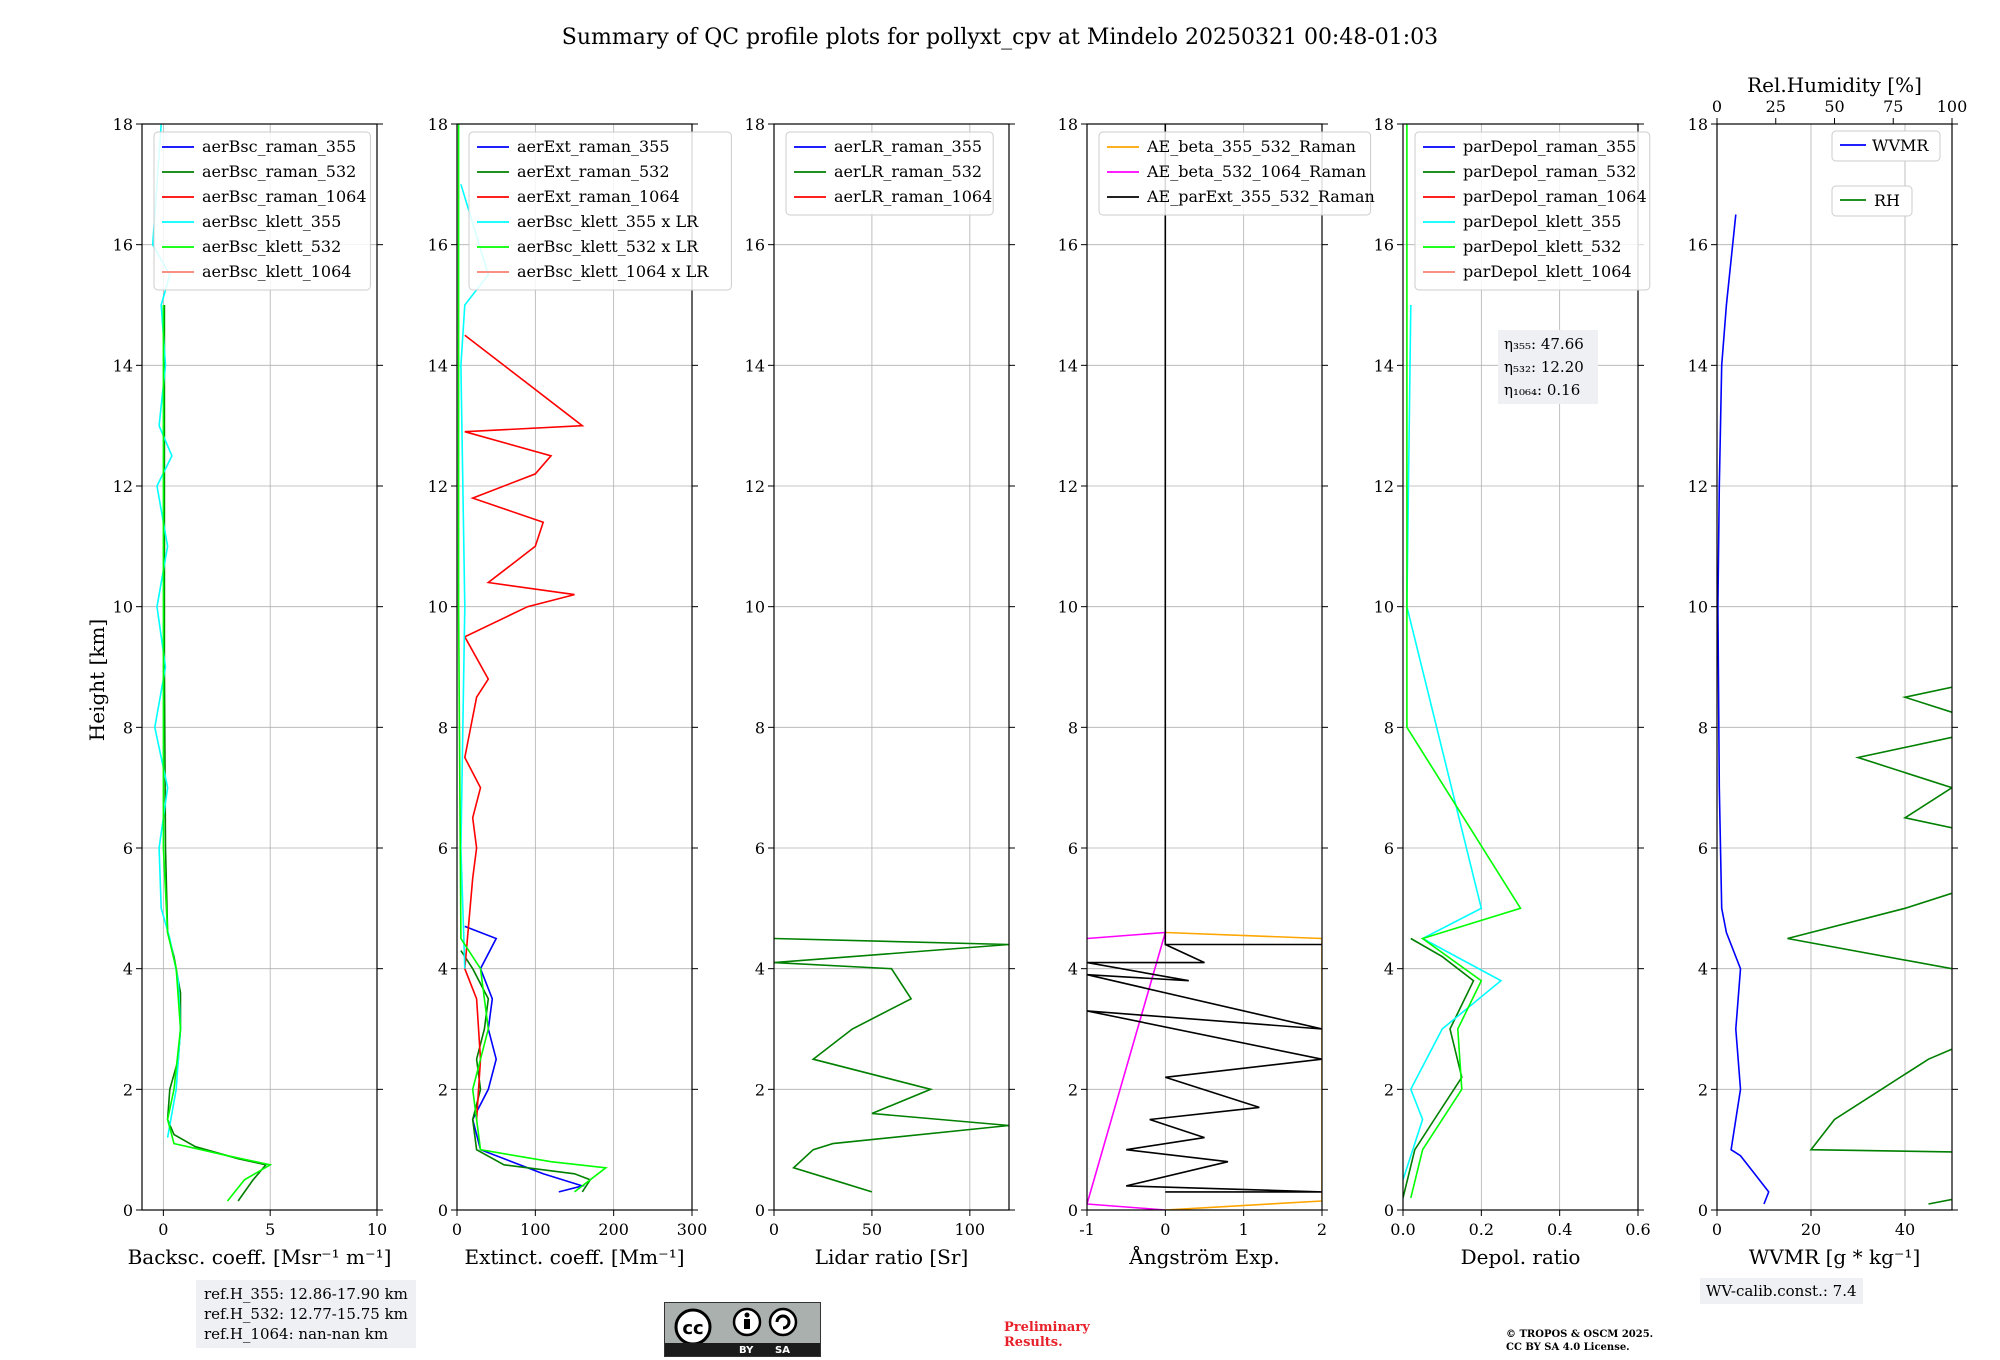 This screenshot has height=1360, width=2000. I want to click on legend-label: aerBsc_klett_532, so click(271, 246).